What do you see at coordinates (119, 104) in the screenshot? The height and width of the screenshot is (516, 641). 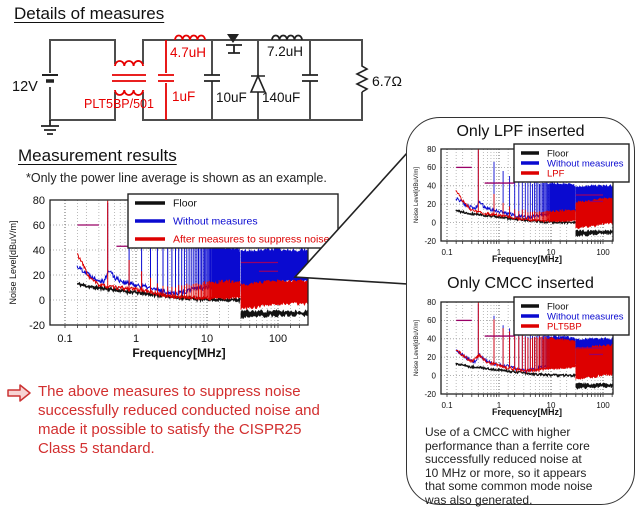 I see `label-cmcc: PLT5BP/501` at bounding box center [119, 104].